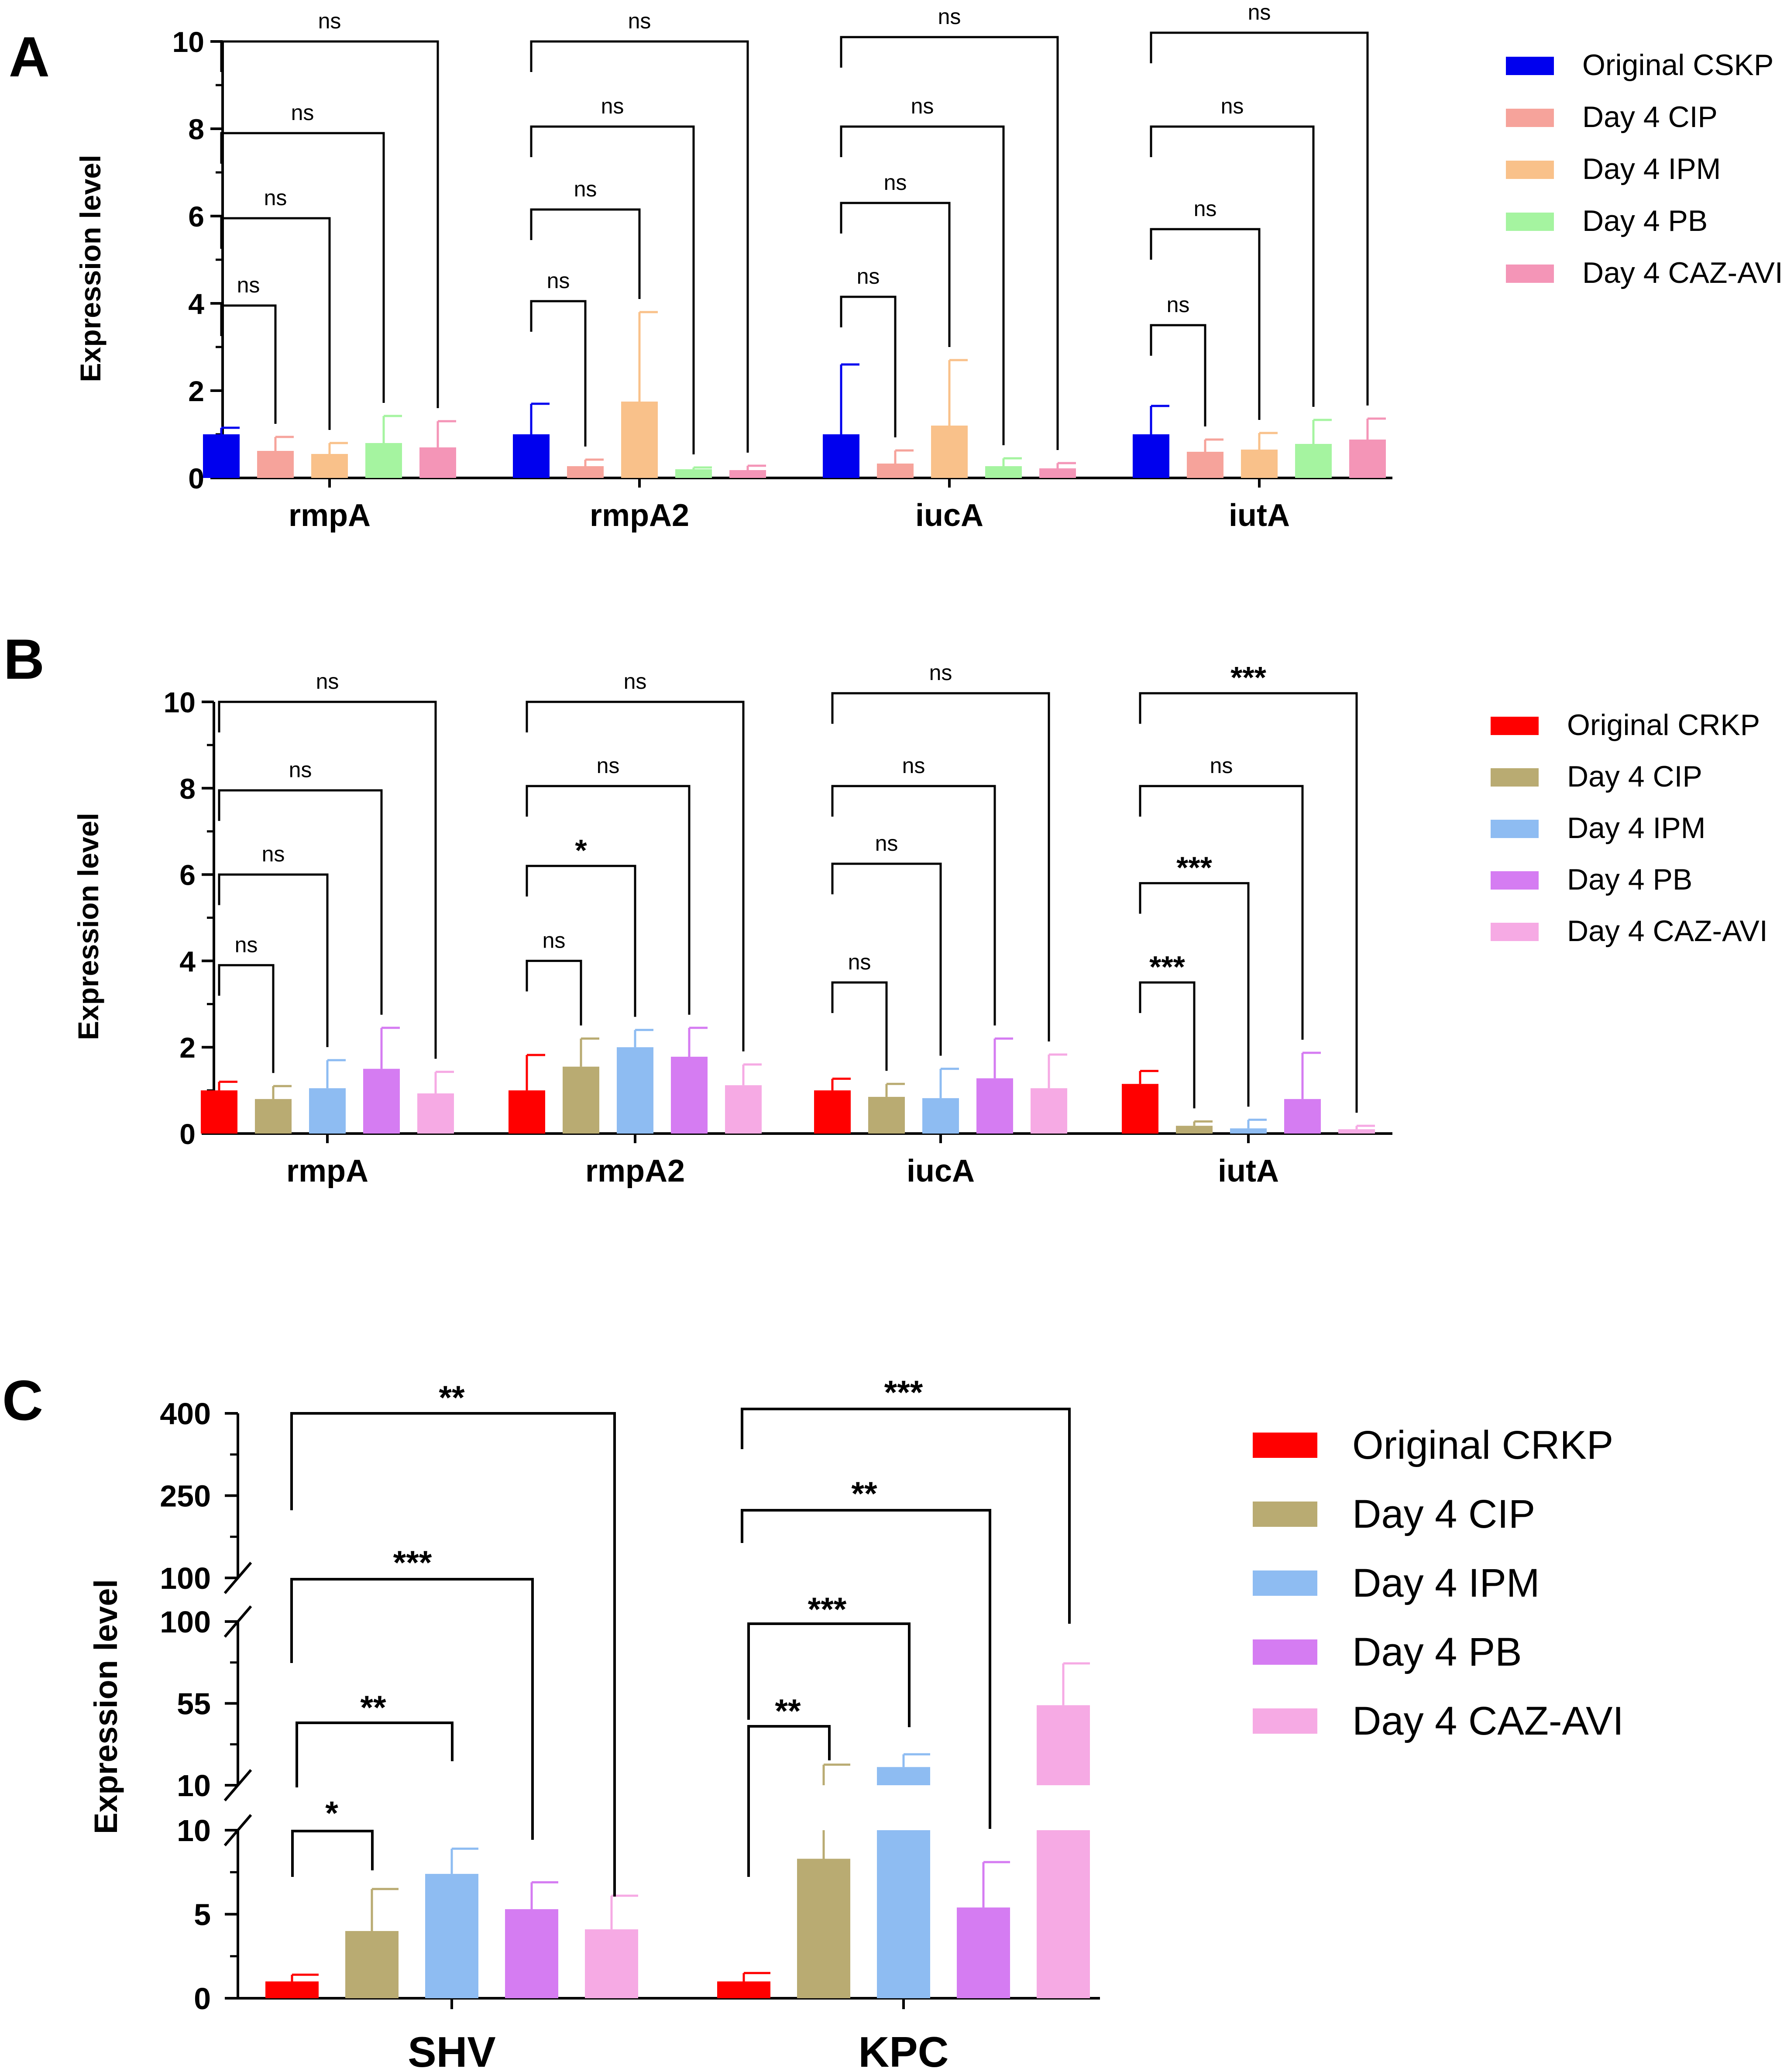 This screenshot has width=1787, height=2072. What do you see at coordinates (196, 478) in the screenshot?
I see `y-tick-label: 0` at bounding box center [196, 478].